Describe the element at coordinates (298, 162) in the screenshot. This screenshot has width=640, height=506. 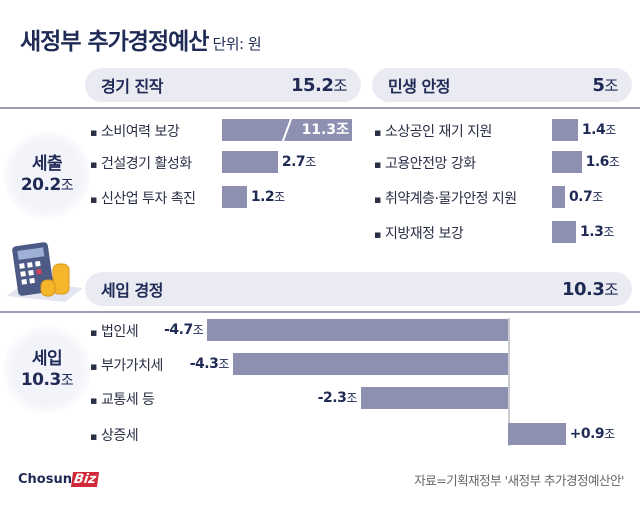
I see `value-label: 2.7조` at that location.